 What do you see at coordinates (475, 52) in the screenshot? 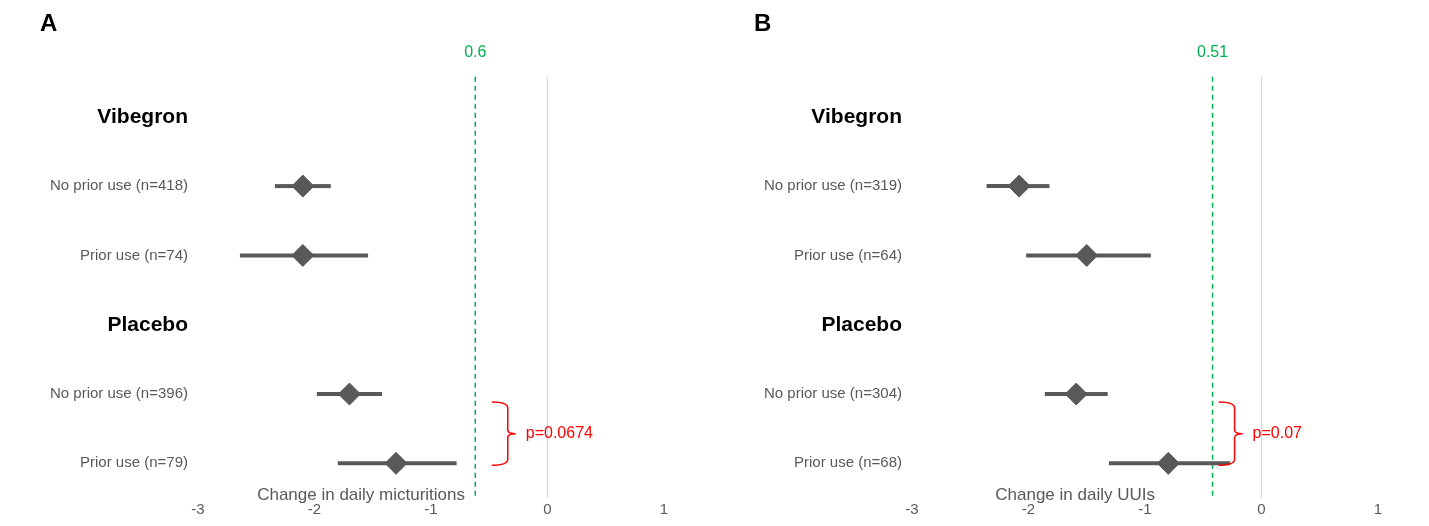
I see `text: 0.6` at bounding box center [475, 52].